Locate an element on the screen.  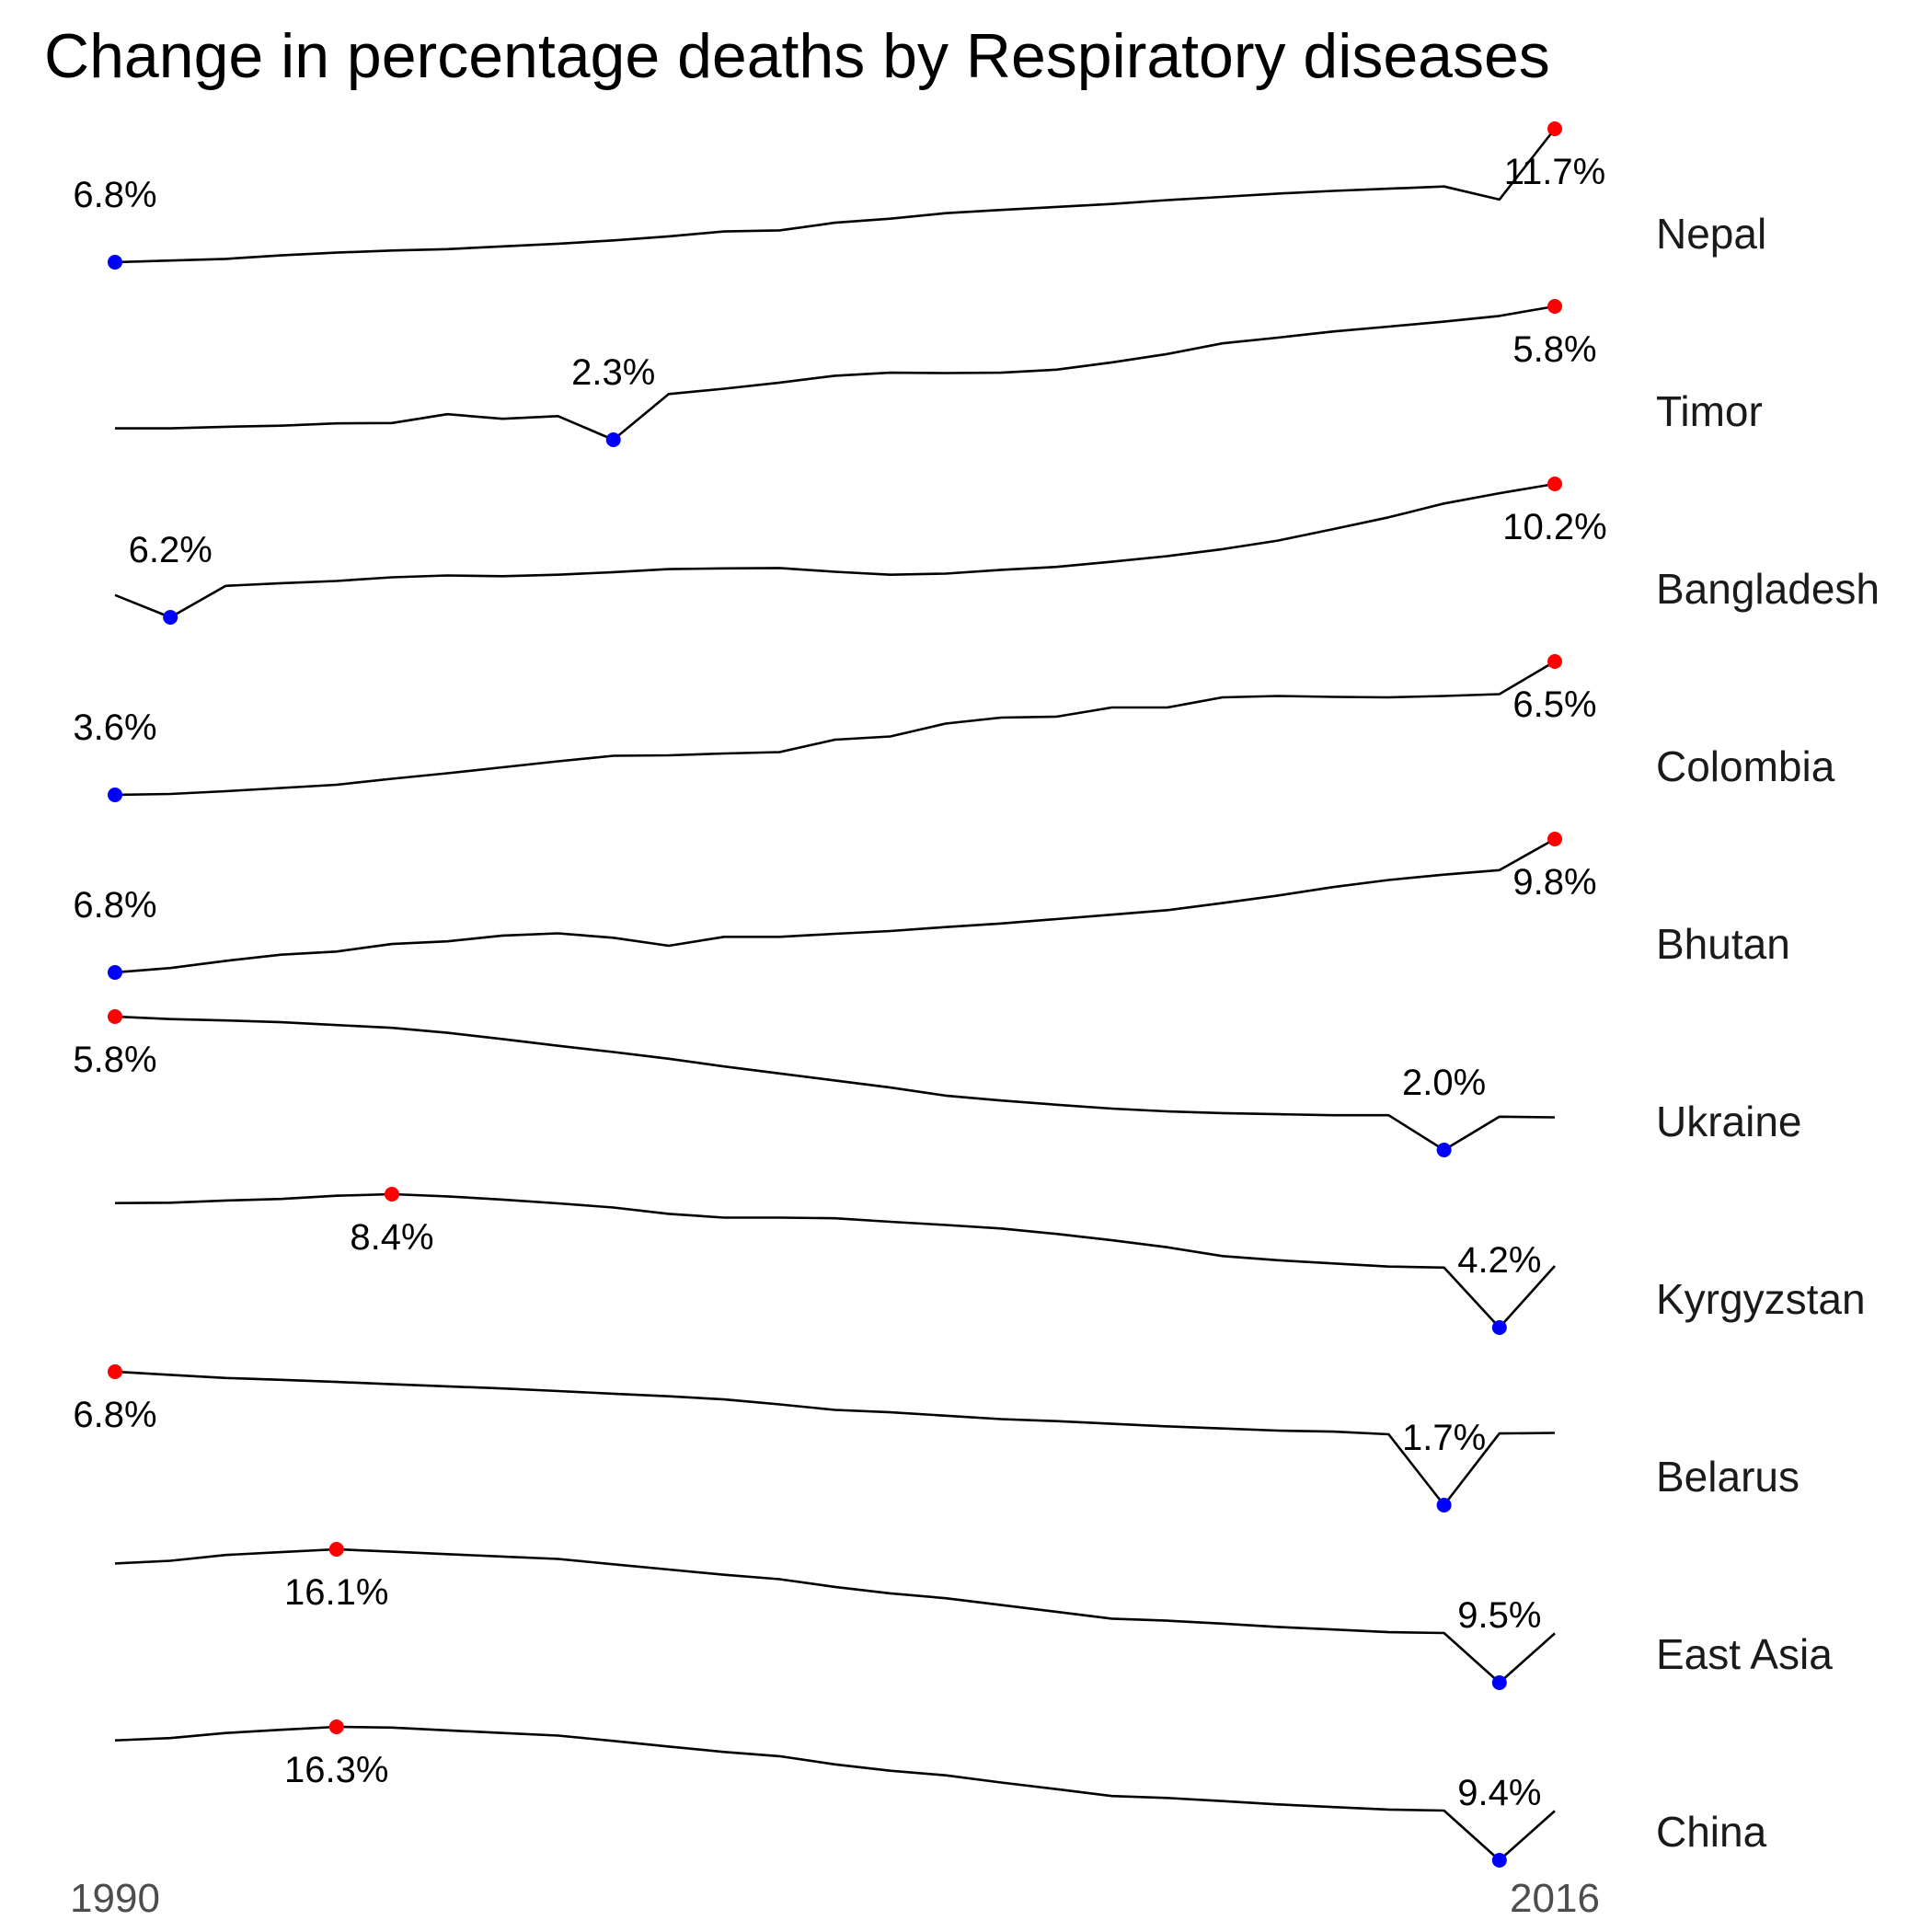
min-label-ukraine: 2.0% is located at coordinates (1444, 1083).